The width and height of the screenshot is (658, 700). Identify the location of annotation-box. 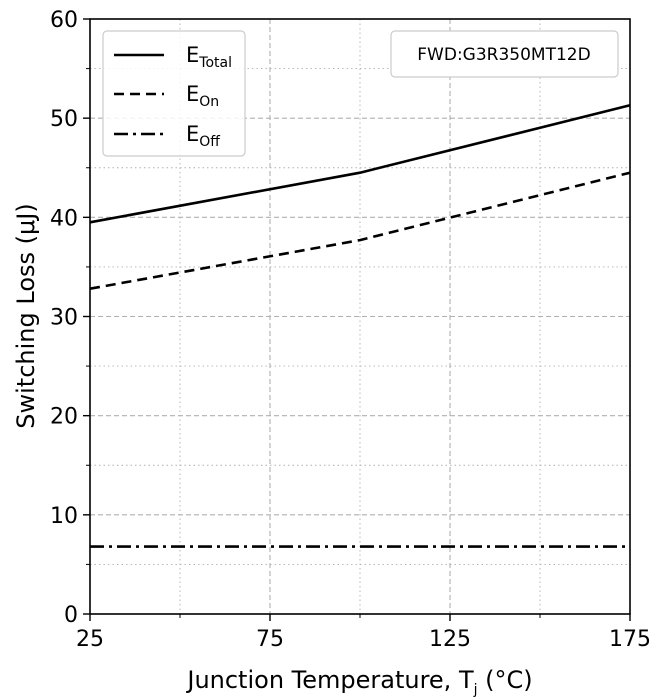
(504, 54).